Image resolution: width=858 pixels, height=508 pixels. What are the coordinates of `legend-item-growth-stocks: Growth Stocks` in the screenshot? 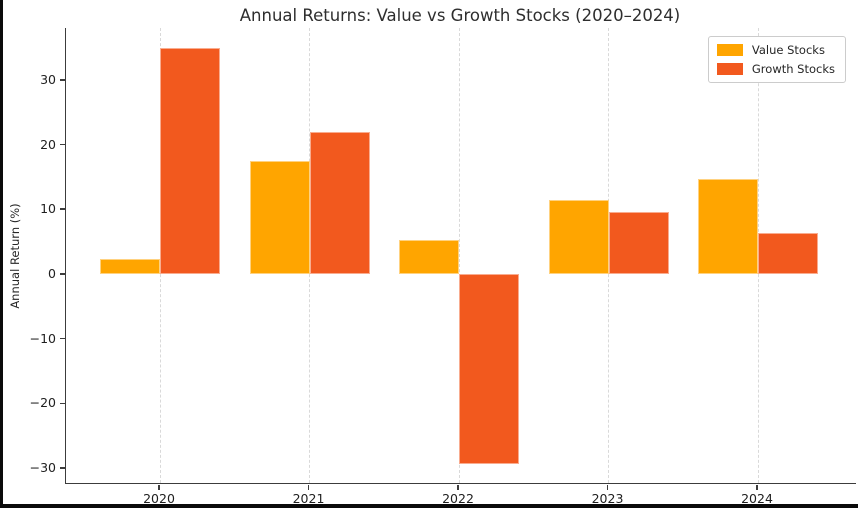 It's located at (775, 69).